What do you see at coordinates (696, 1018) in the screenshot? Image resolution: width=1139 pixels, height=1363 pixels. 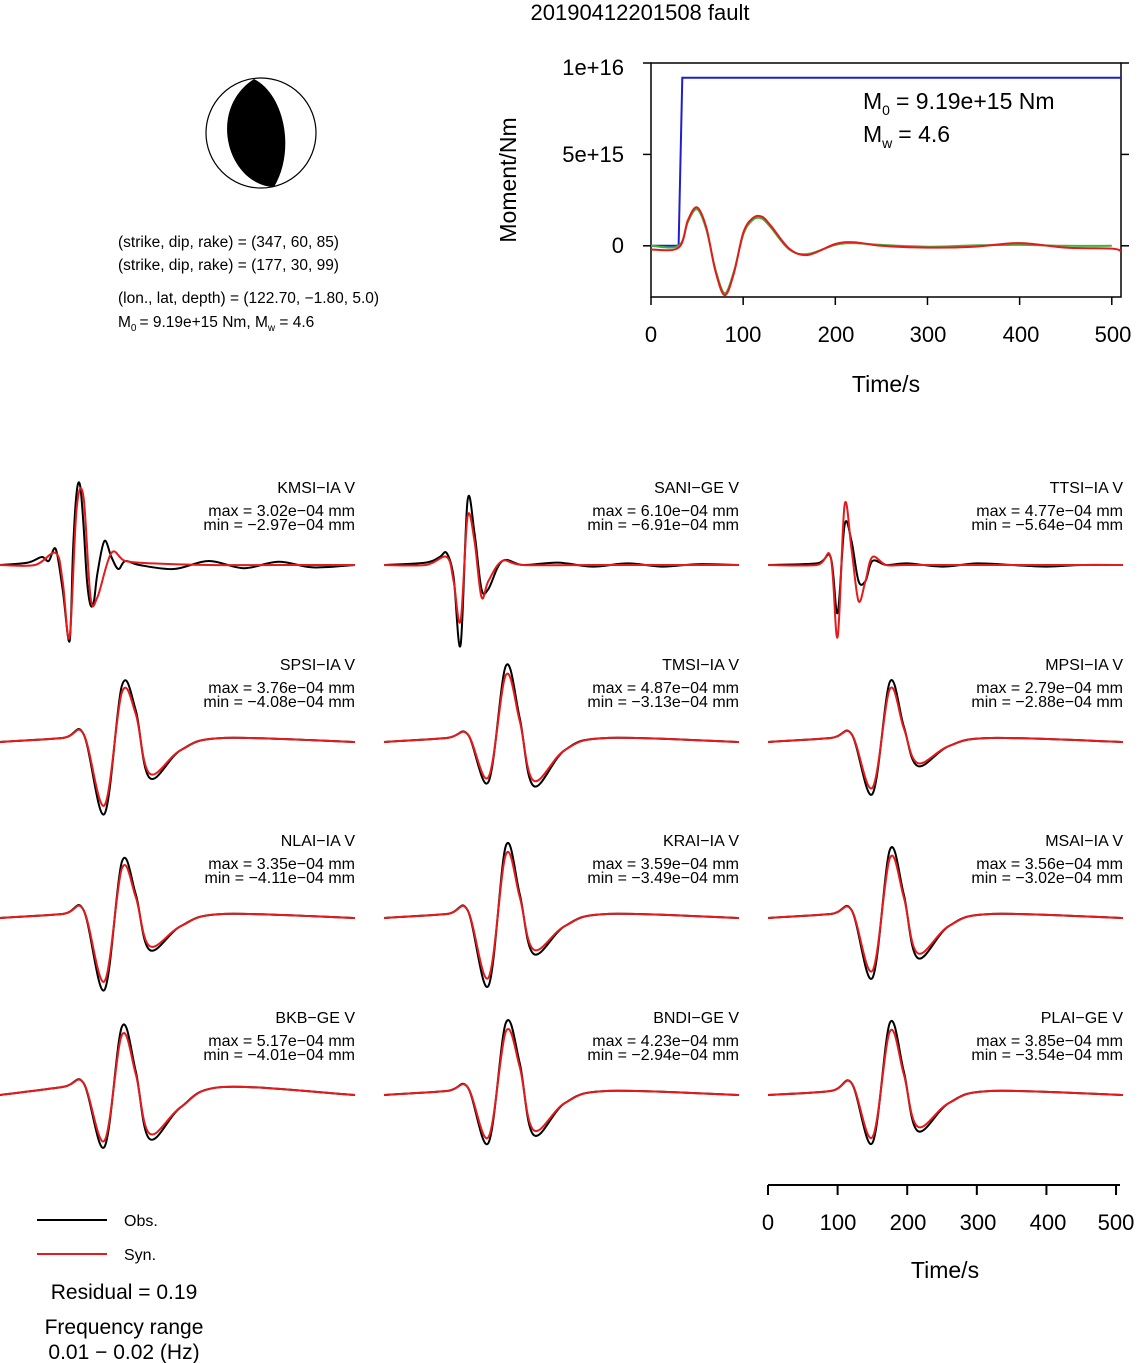 I see `station-name: BNDI−GE V` at bounding box center [696, 1018].